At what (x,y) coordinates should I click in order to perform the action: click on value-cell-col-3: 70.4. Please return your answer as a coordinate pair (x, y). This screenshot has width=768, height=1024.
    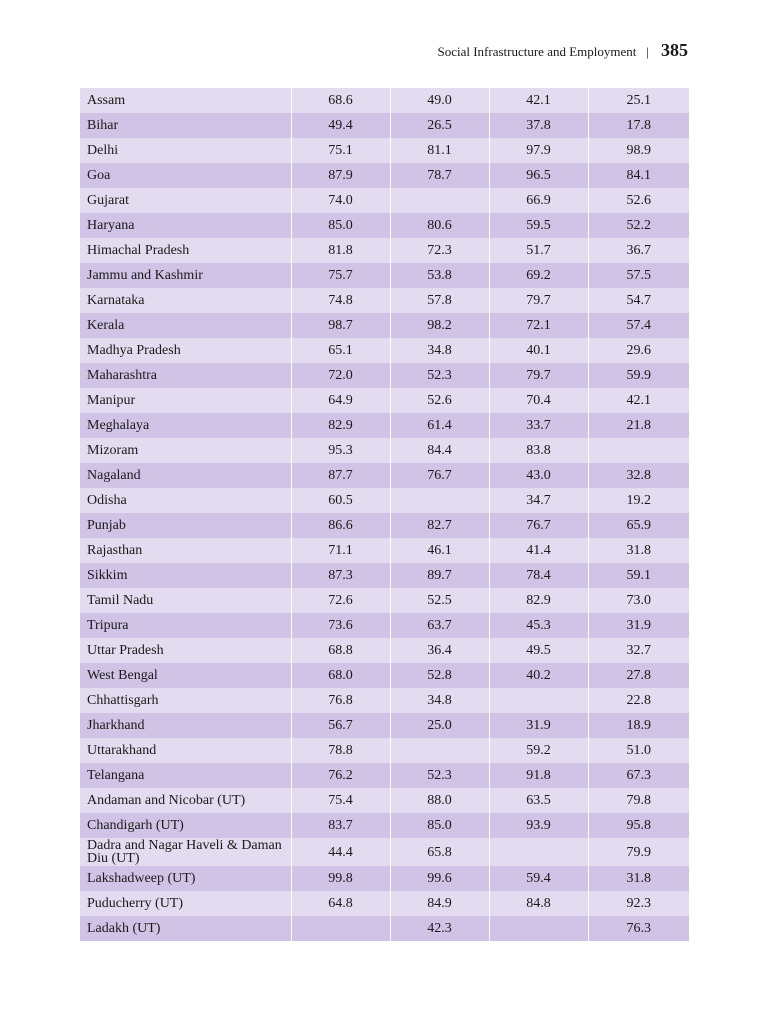
    Looking at the image, I should click on (539, 400).